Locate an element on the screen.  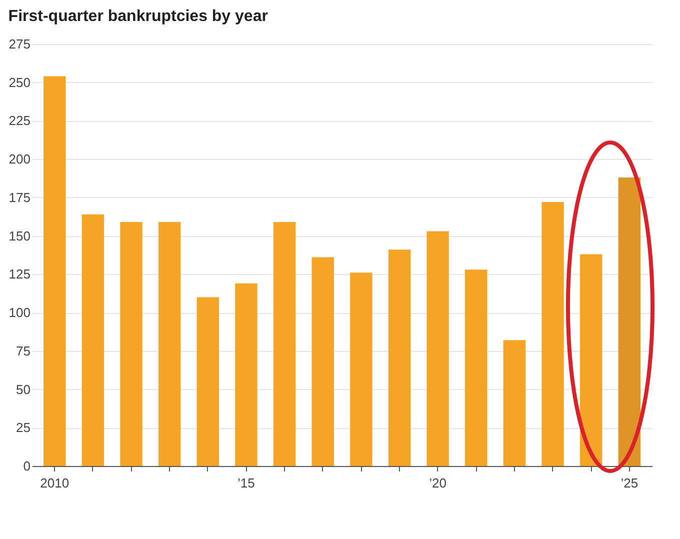
y-tick-label: 150 is located at coordinates (19, 236).